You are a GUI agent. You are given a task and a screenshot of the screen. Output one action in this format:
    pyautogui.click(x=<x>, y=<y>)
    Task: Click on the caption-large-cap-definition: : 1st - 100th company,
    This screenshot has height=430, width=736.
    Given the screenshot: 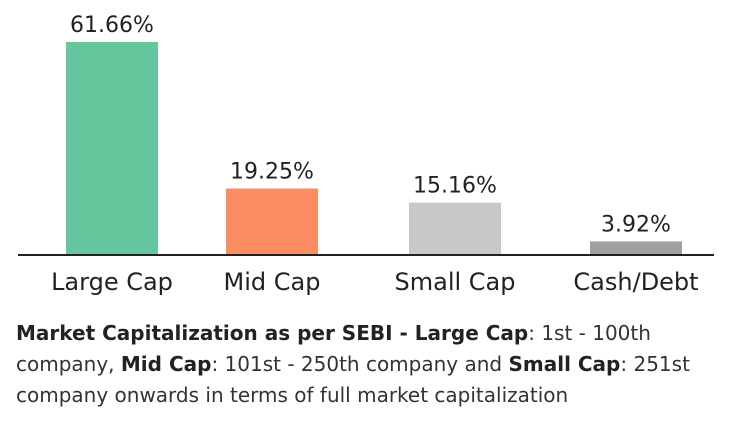 What is the action you would take?
    pyautogui.click(x=333, y=348)
    